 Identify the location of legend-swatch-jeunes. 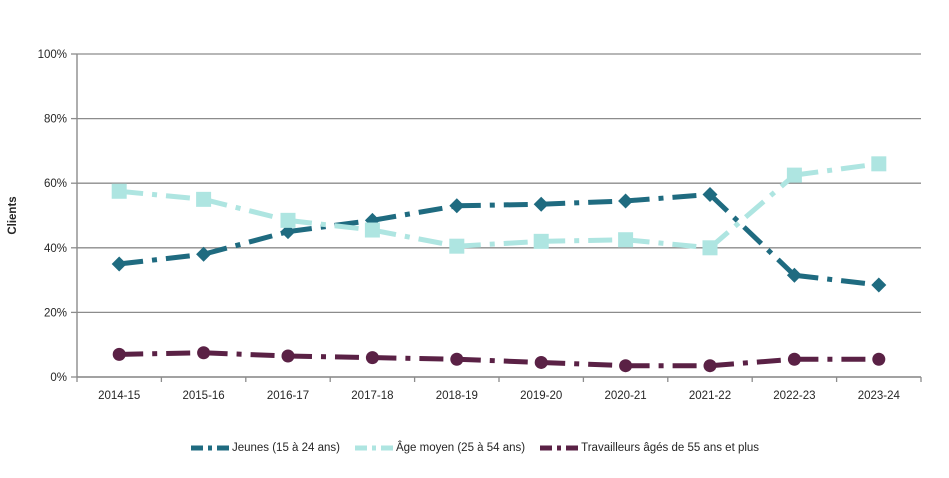
(209, 448).